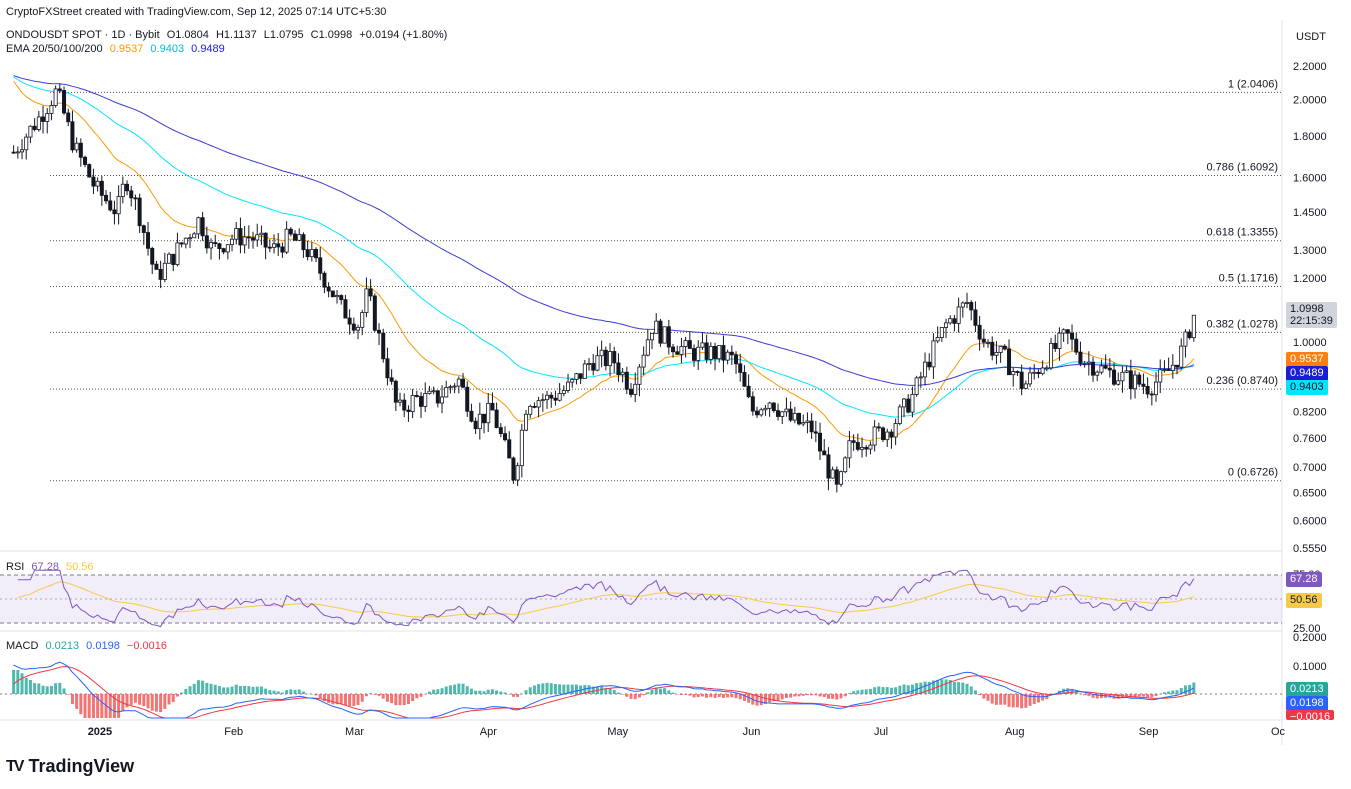 The image size is (1351, 789). What do you see at coordinates (1149, 732) in the screenshot?
I see `time-tick-label: Sep` at bounding box center [1149, 732].